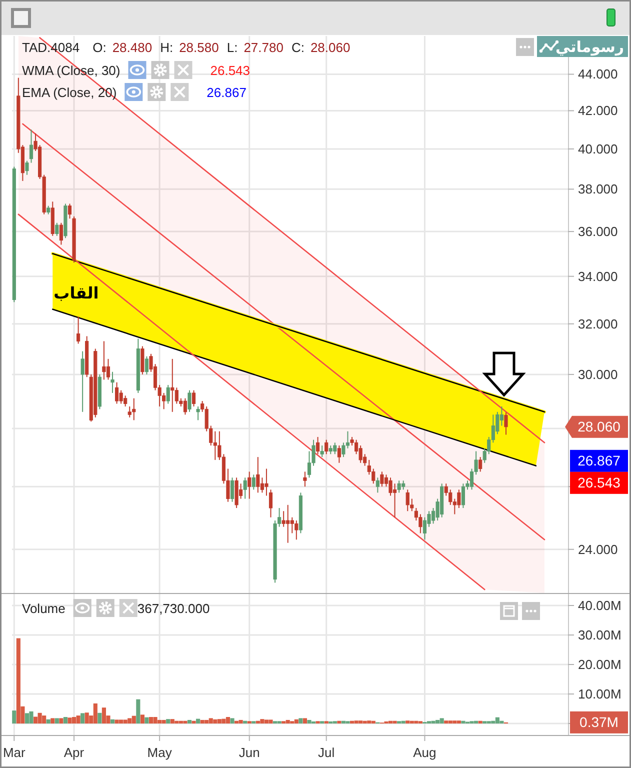  What do you see at coordinates (173, 608) in the screenshot?
I see `annotation: 367,730.000` at bounding box center [173, 608].